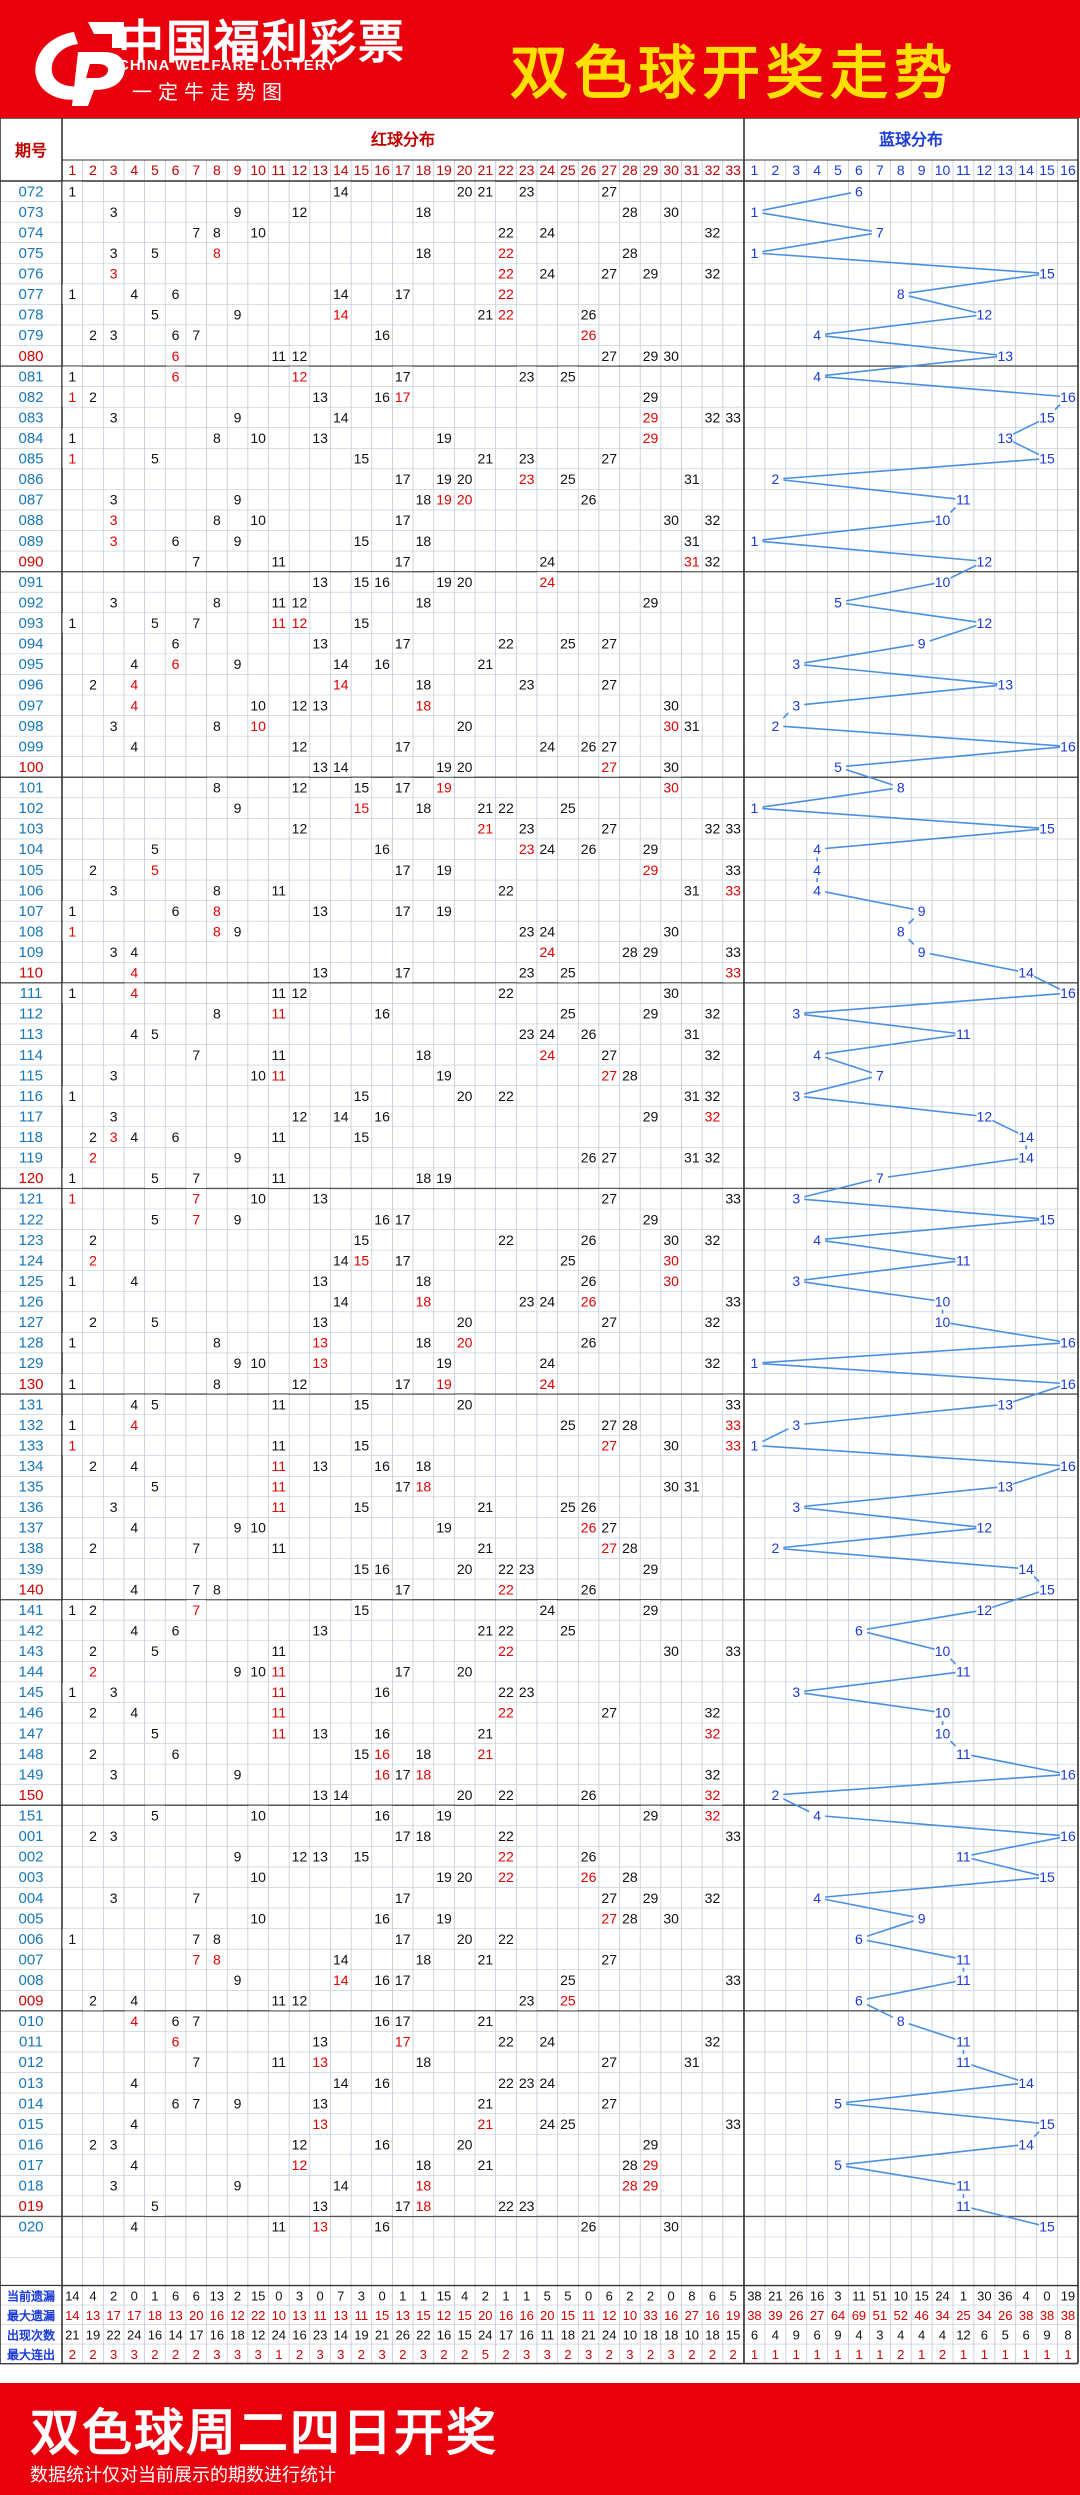 This screenshot has height=2495, width=1080. Describe the element at coordinates (943, 170) in the screenshot. I see `blue-column-label: 10` at that location.